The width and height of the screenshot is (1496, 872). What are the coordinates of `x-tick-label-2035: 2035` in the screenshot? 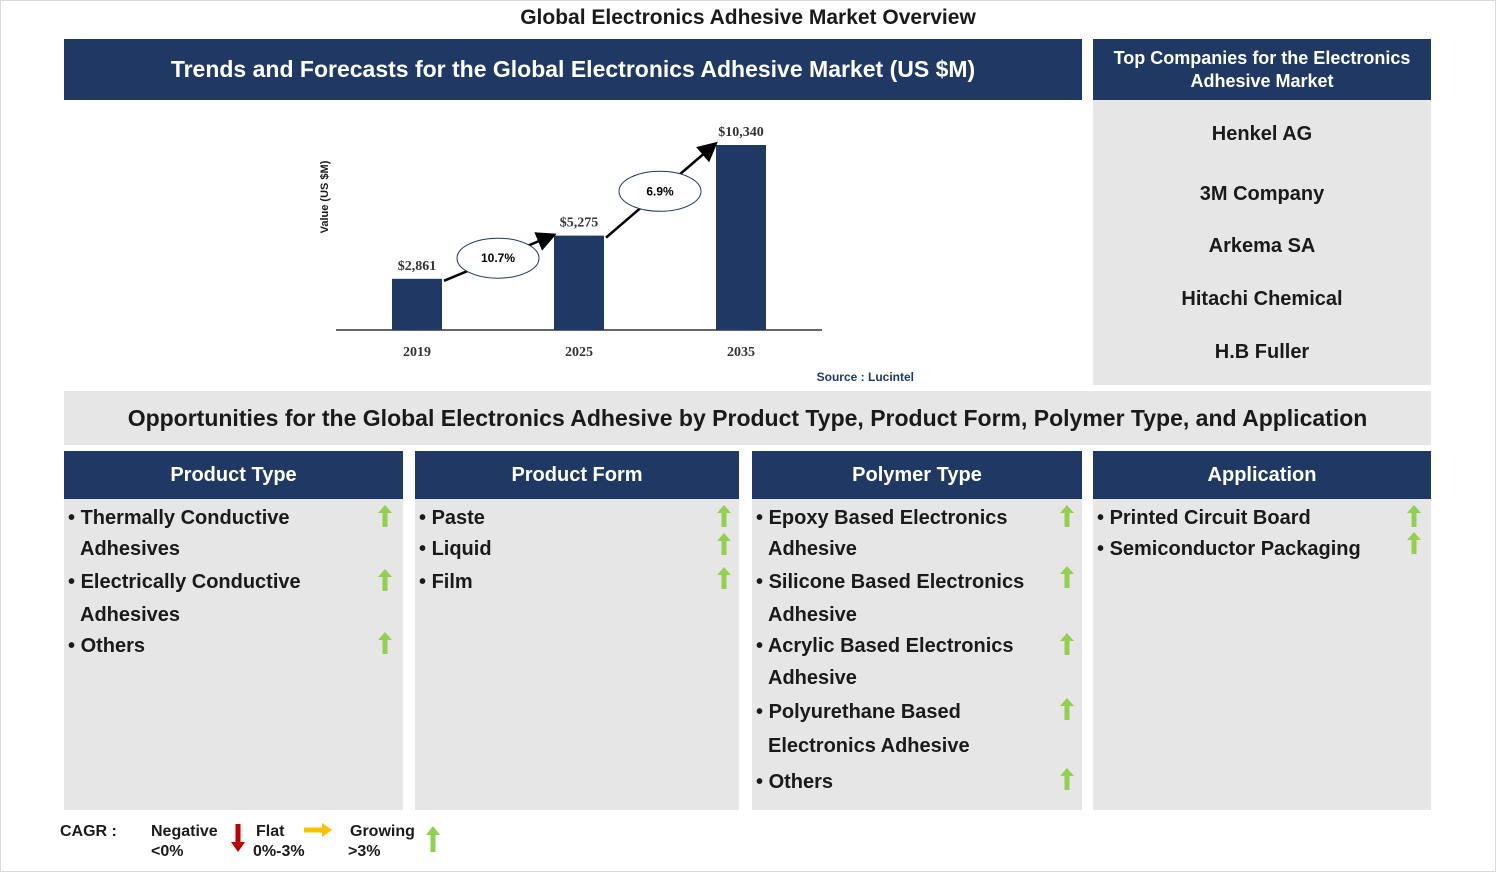 It's located at (741, 352).